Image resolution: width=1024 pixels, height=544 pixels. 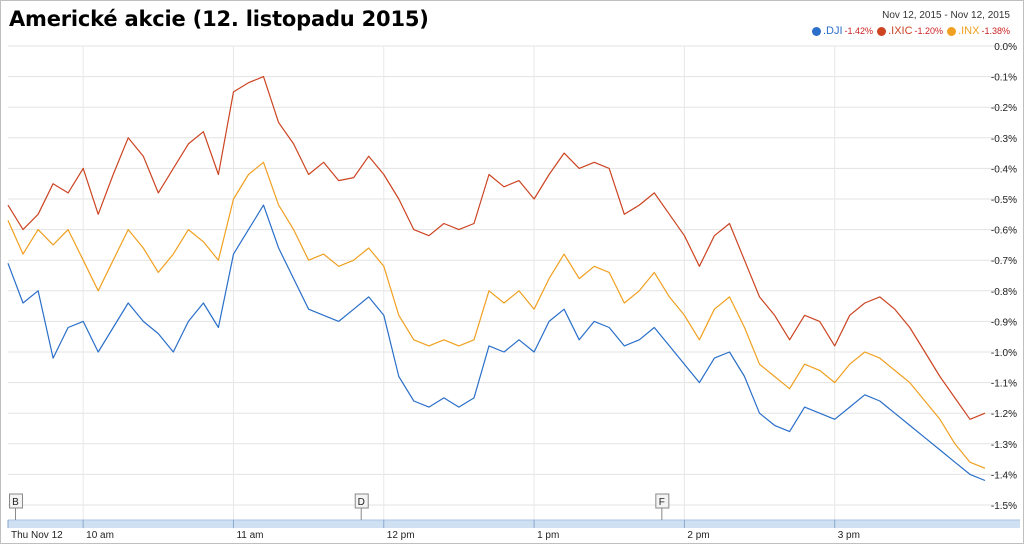 What do you see at coordinates (662, 502) in the screenshot?
I see `event-marker-label: F` at bounding box center [662, 502].